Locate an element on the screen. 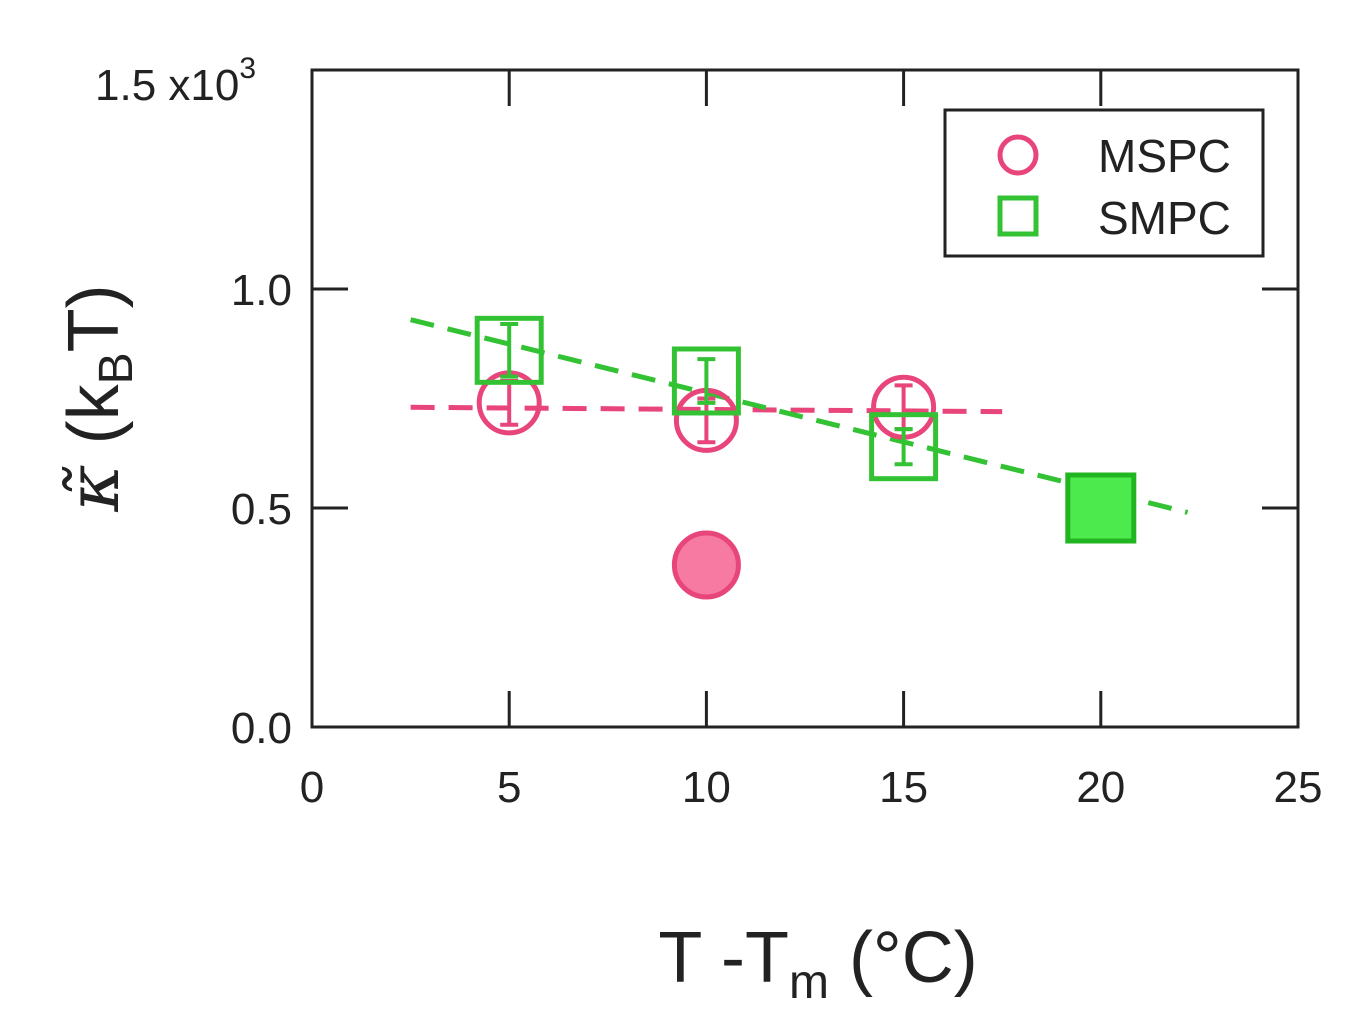 The height and width of the screenshot is (1026, 1348). legend-marker-mspc is located at coordinates (1018, 155).